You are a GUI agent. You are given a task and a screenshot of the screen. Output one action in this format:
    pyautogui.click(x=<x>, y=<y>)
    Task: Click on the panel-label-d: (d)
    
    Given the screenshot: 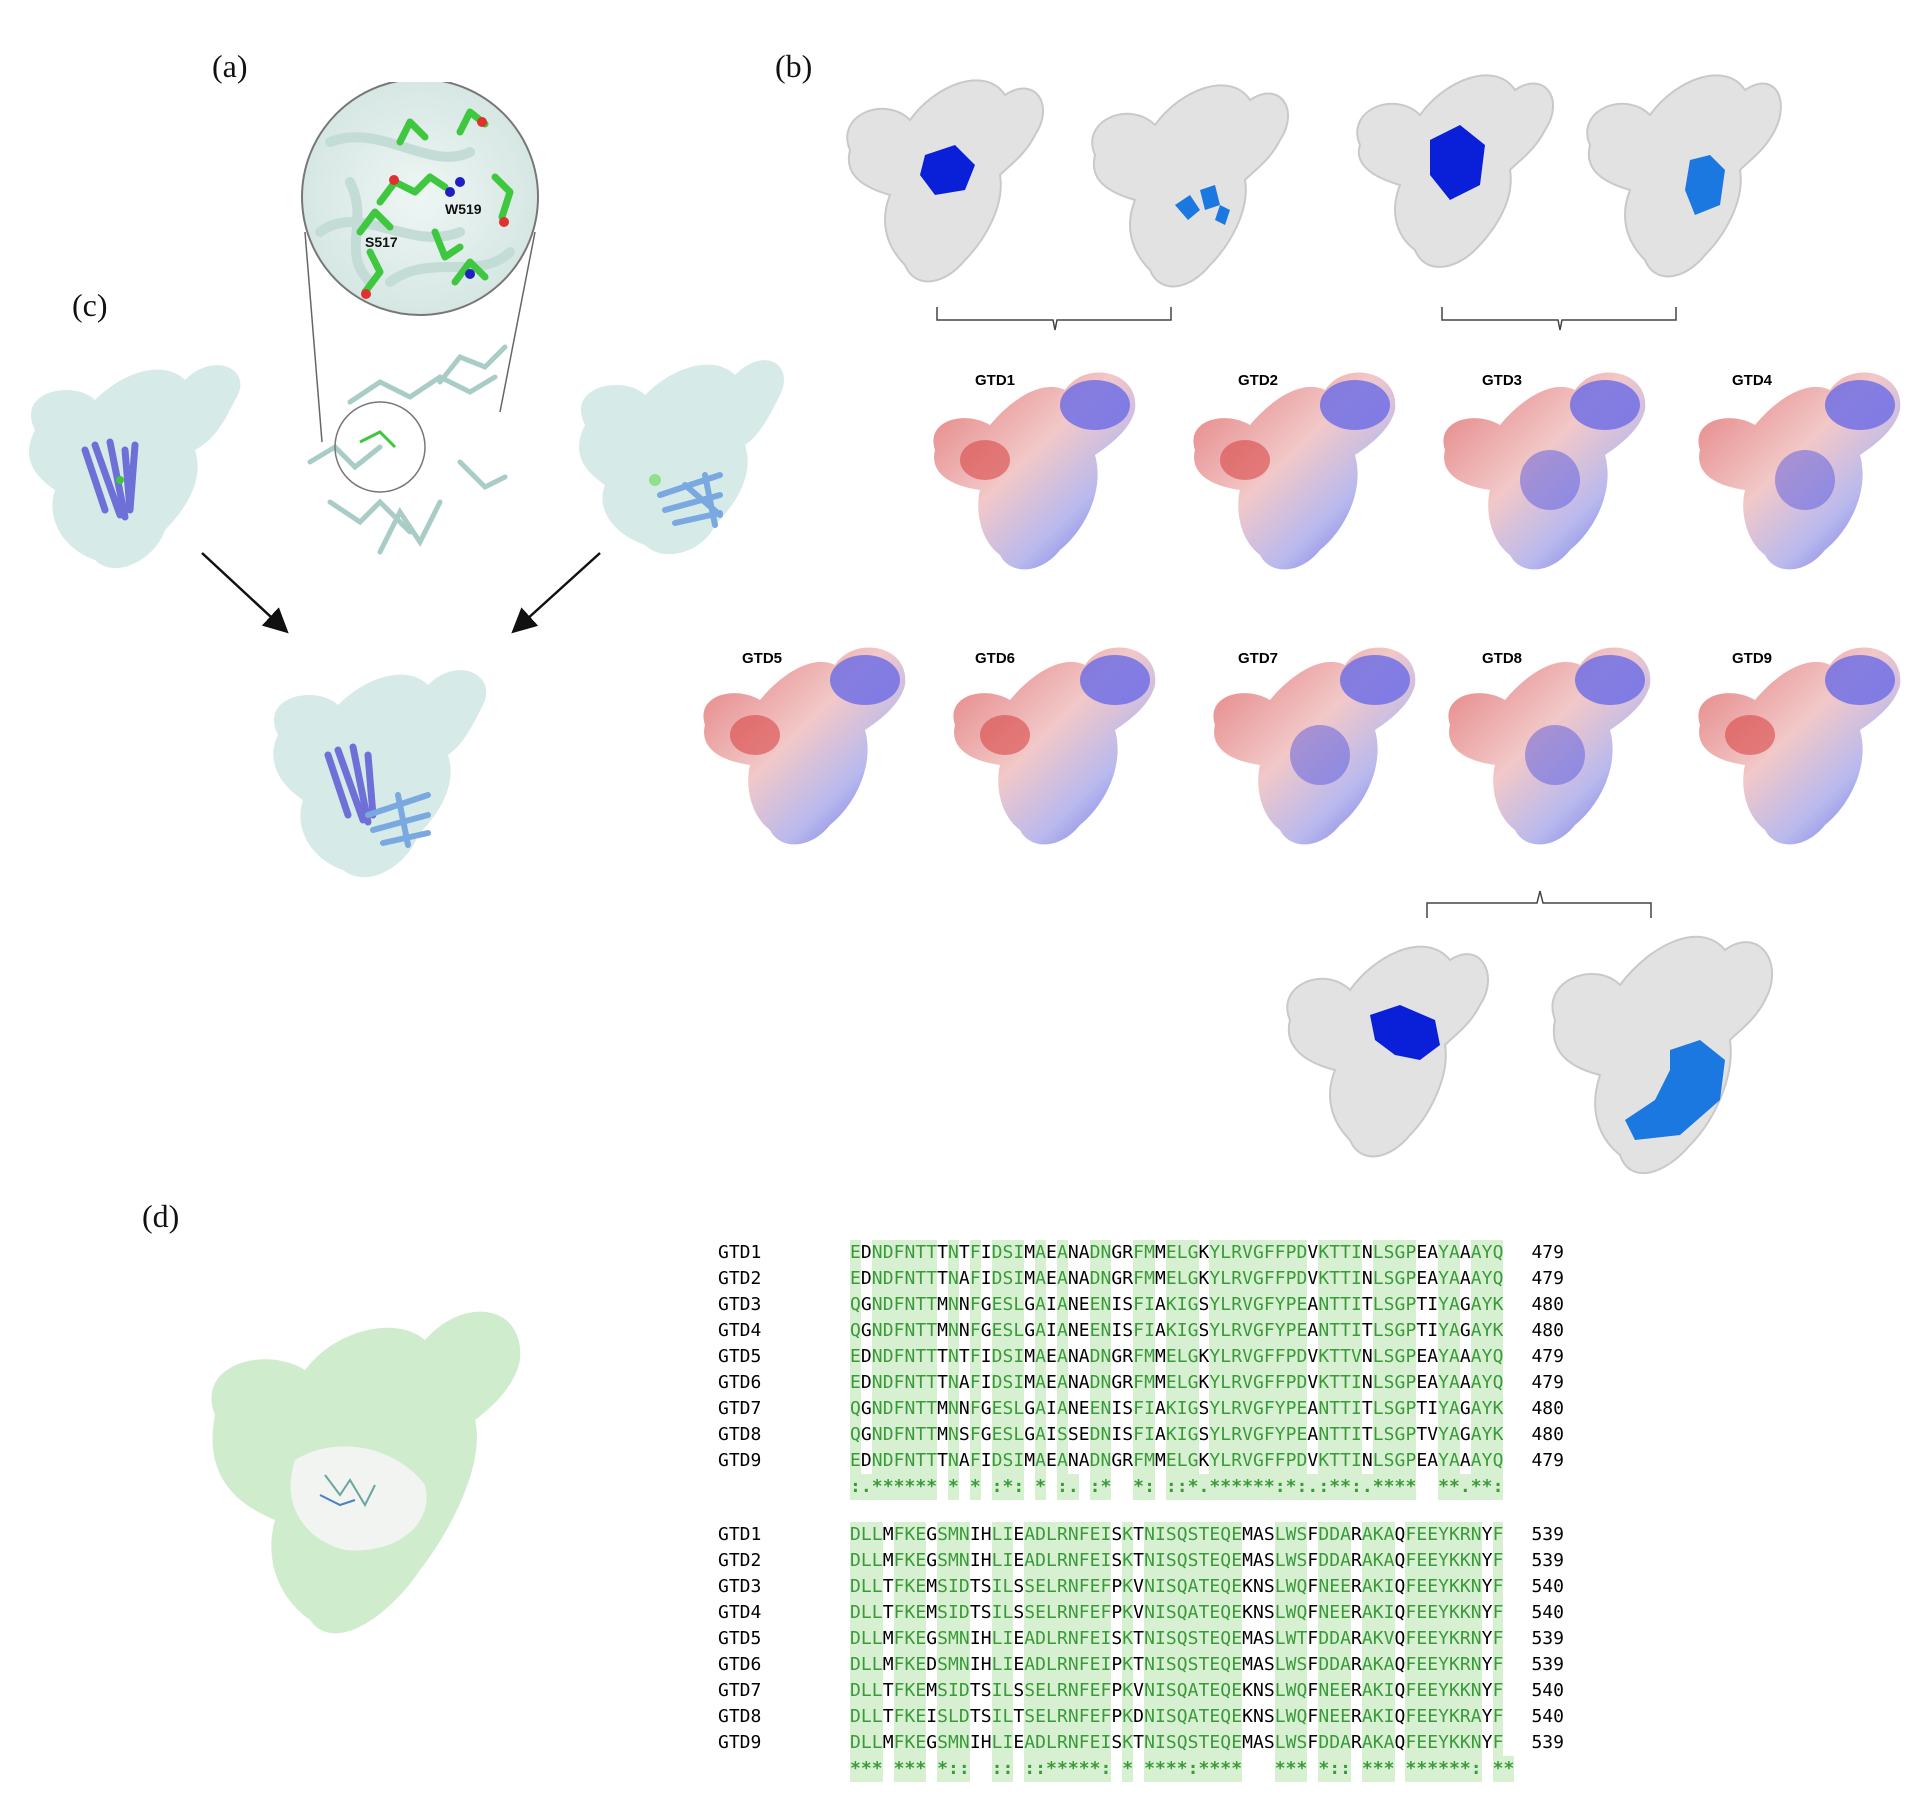 What is the action you would take?
    pyautogui.click(x=161, y=1216)
    